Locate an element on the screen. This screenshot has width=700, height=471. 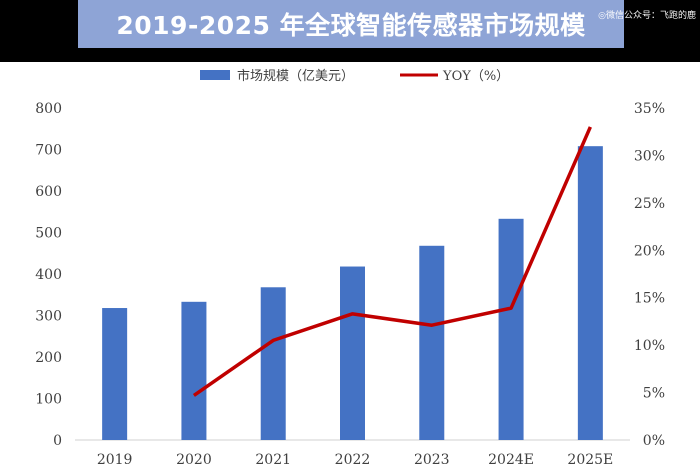
x-tick-label: 2019 is located at coordinates (115, 460).